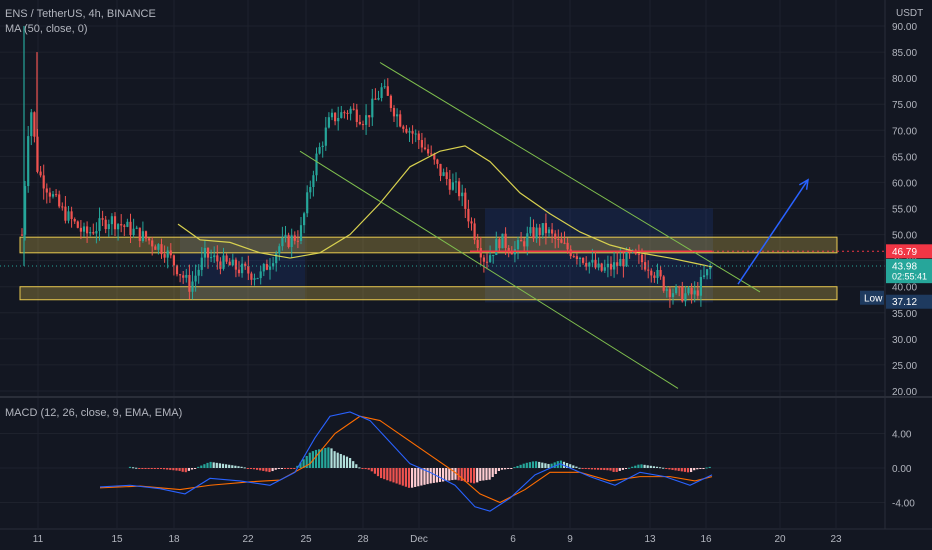 This screenshot has height=550, width=932. Describe the element at coordinates (80, 14) in the screenshot. I see `symbol-title: ENS / TetherUS, 4h, BINANCE` at that location.